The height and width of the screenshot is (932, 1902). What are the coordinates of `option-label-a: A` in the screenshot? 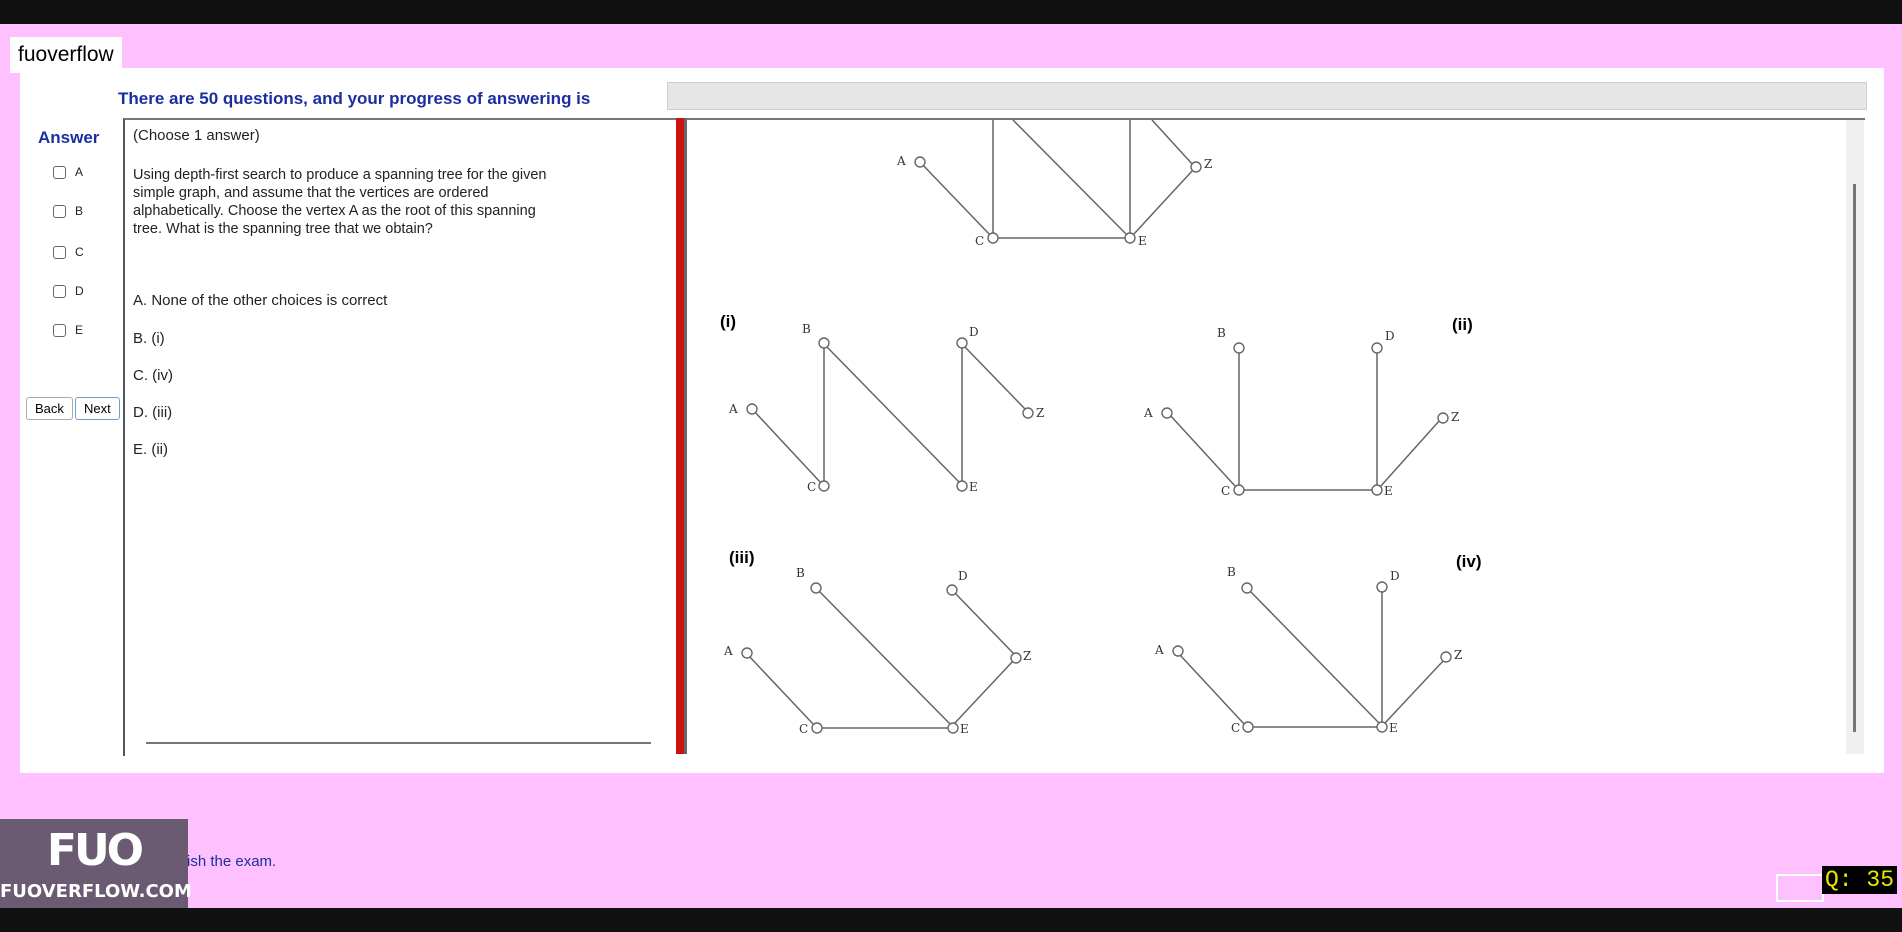 It's located at (79, 172).